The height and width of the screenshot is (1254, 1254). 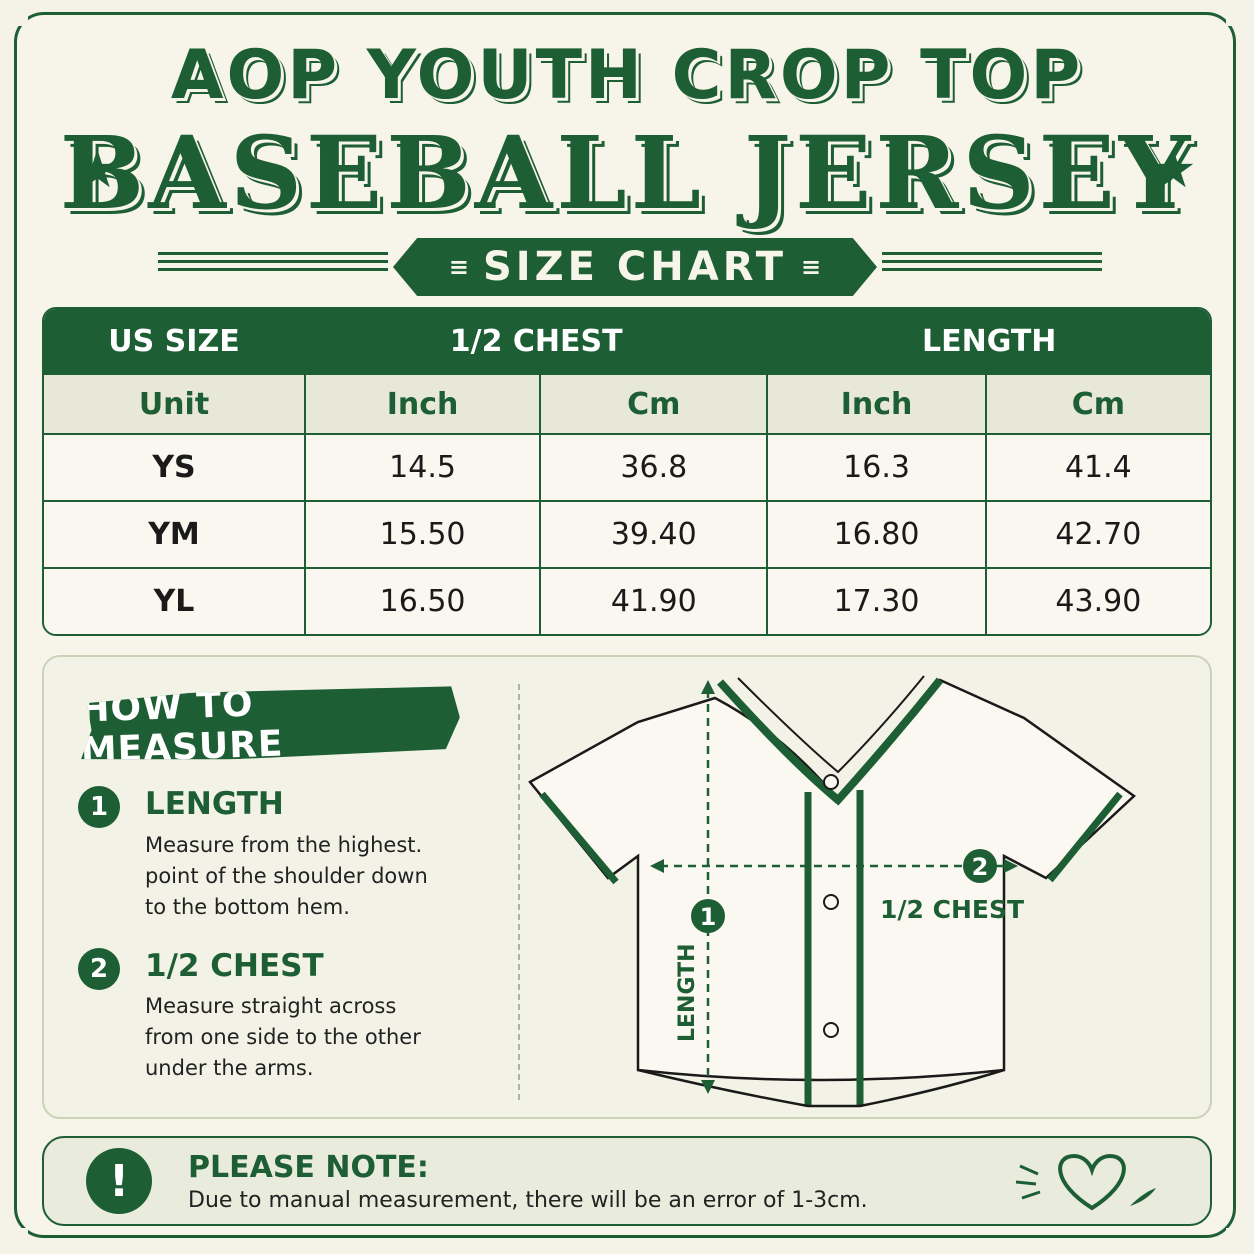 I want to click on header-us-size: US SIZE, so click(x=175, y=342).